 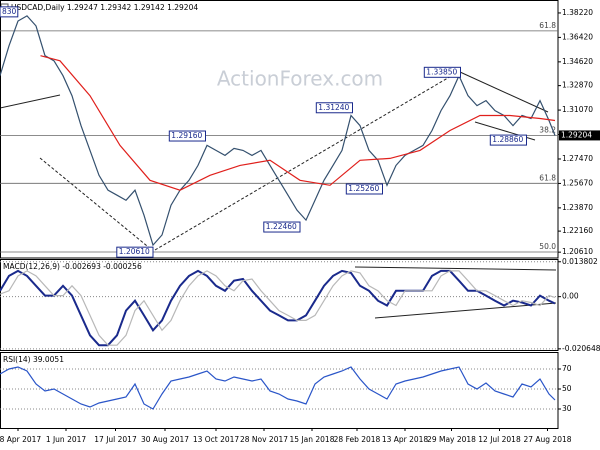 What do you see at coordinates (499, 439) in the screenshot?
I see `x-tick-label: 12 Jul 2018` at bounding box center [499, 439].